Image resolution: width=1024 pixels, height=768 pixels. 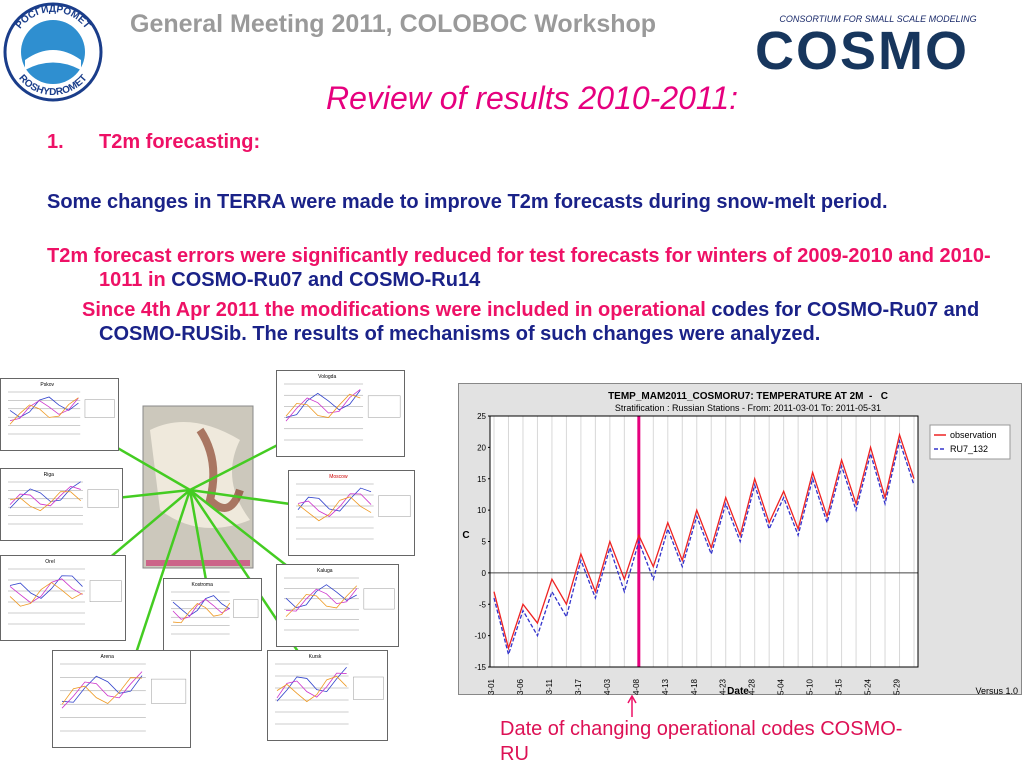 I want to click on y-tick-label: 5, so click(x=484, y=542).